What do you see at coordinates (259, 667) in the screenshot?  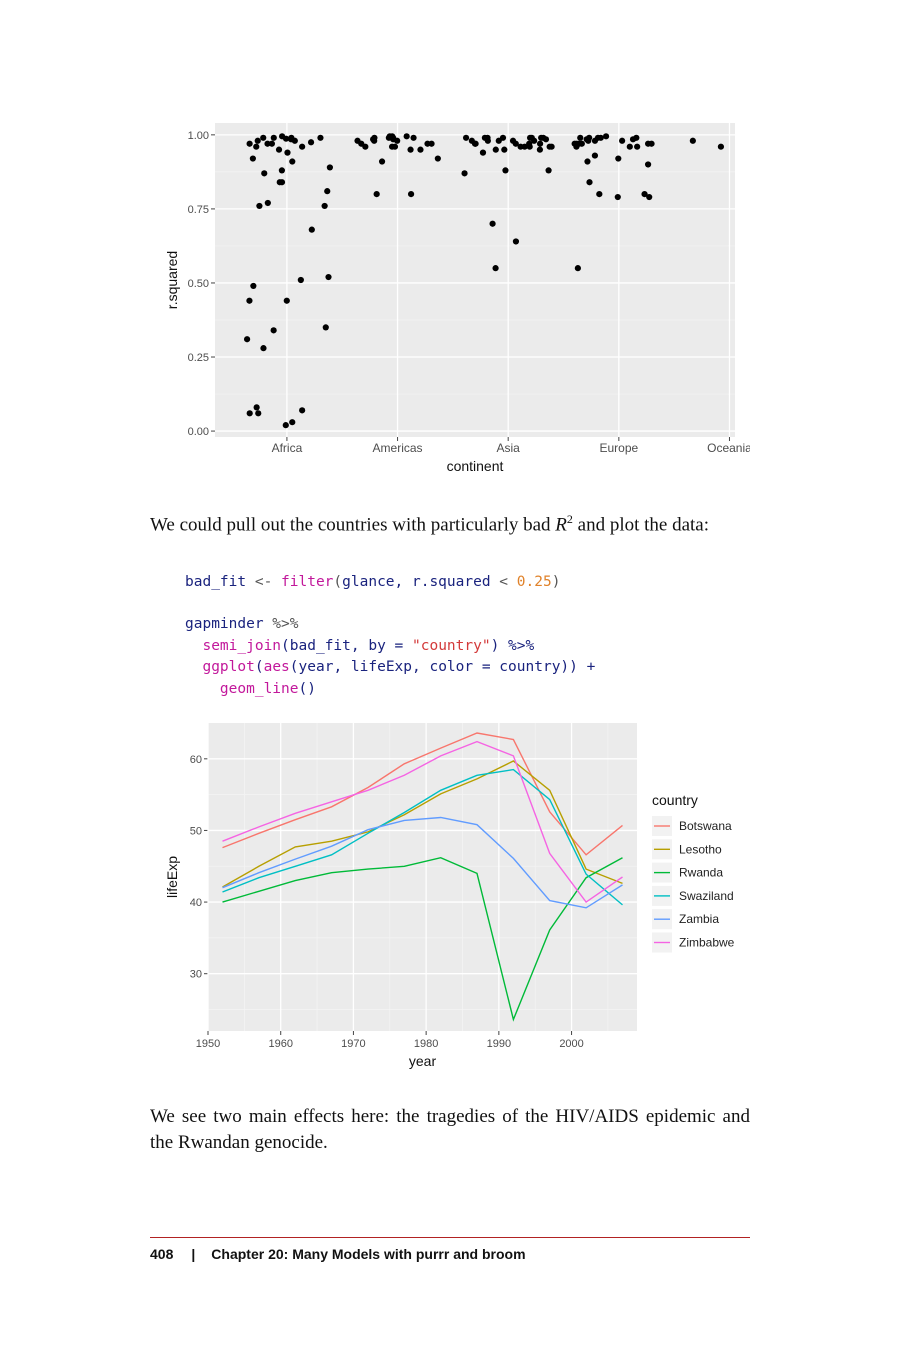 I see `code-token: (` at bounding box center [259, 667].